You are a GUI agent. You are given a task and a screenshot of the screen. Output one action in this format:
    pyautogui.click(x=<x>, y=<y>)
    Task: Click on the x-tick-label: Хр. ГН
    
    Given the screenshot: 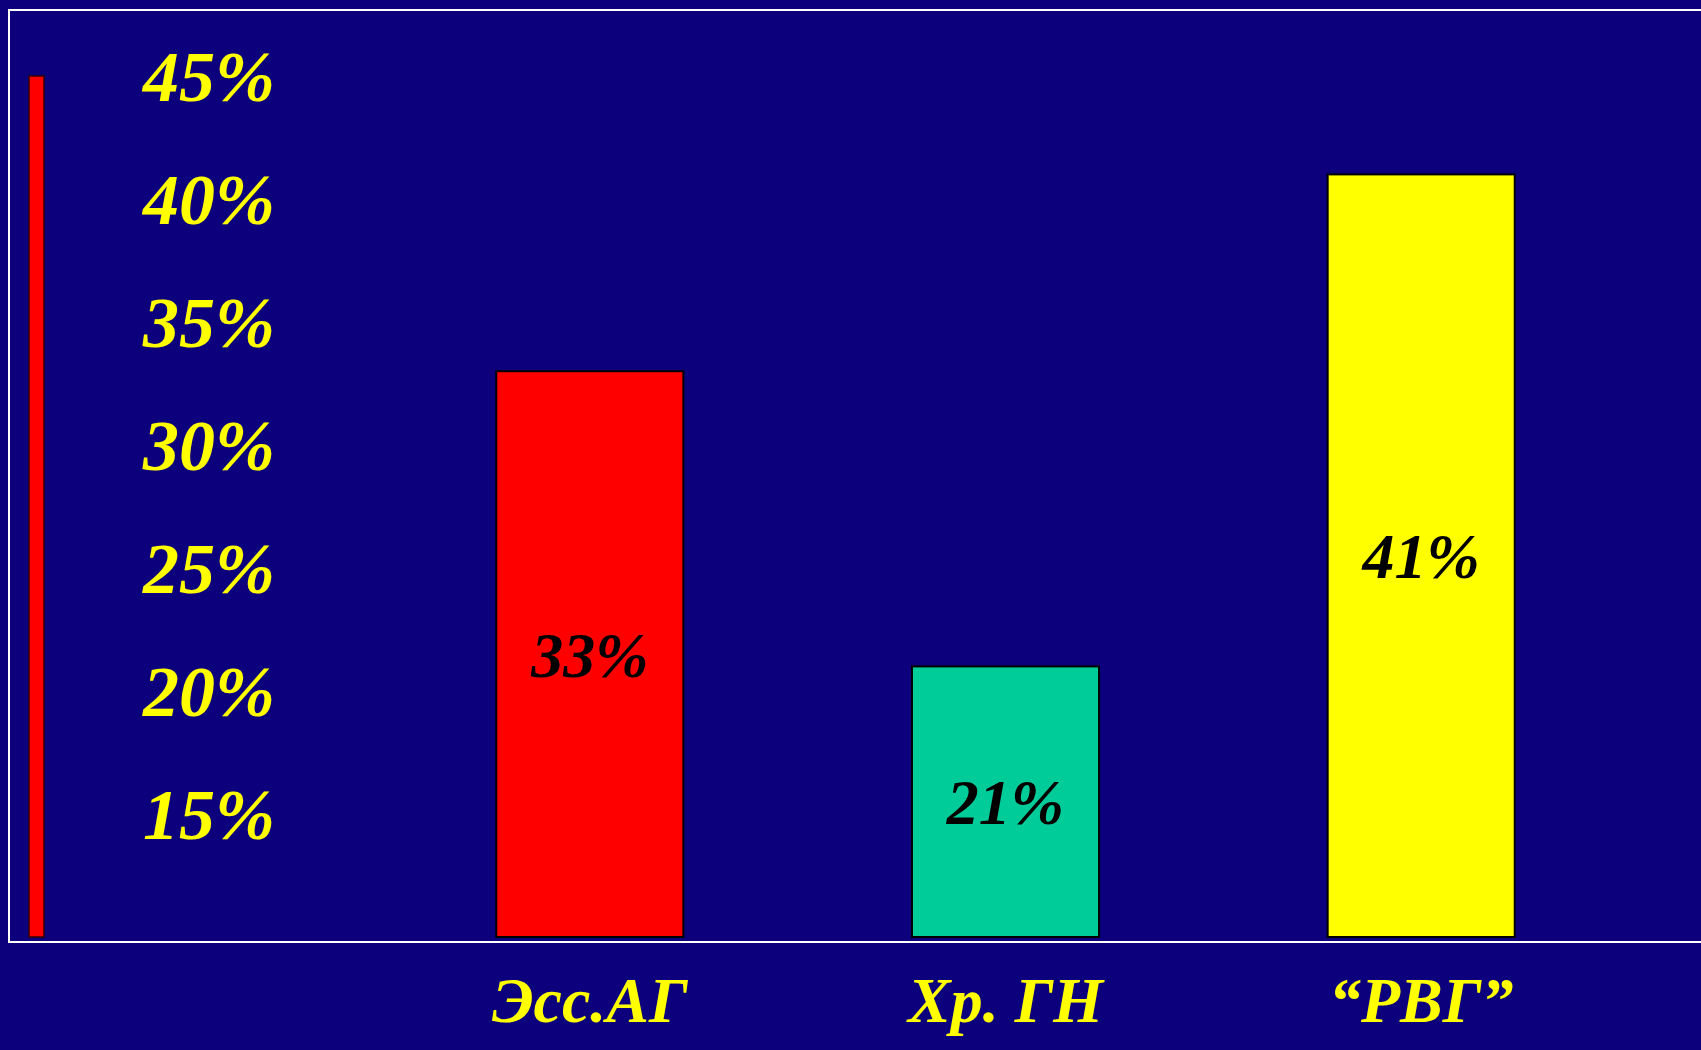 What is the action you would take?
    pyautogui.click(x=1005, y=1001)
    